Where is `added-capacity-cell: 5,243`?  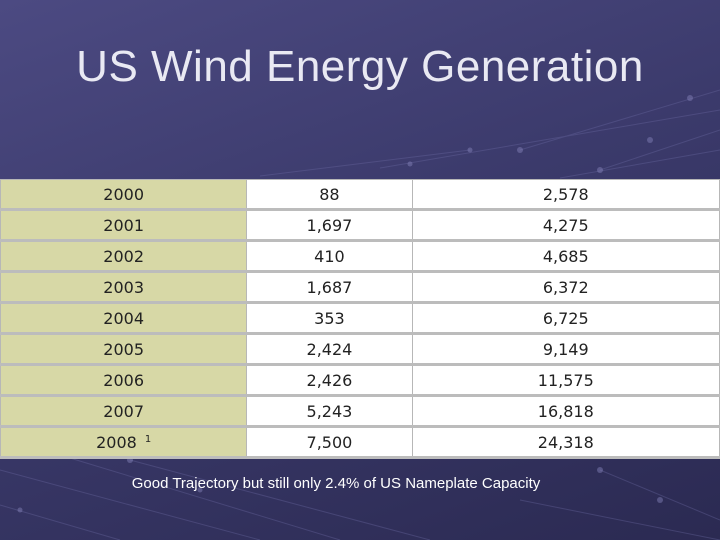
added-capacity-cell: 5,243 is located at coordinates (329, 411).